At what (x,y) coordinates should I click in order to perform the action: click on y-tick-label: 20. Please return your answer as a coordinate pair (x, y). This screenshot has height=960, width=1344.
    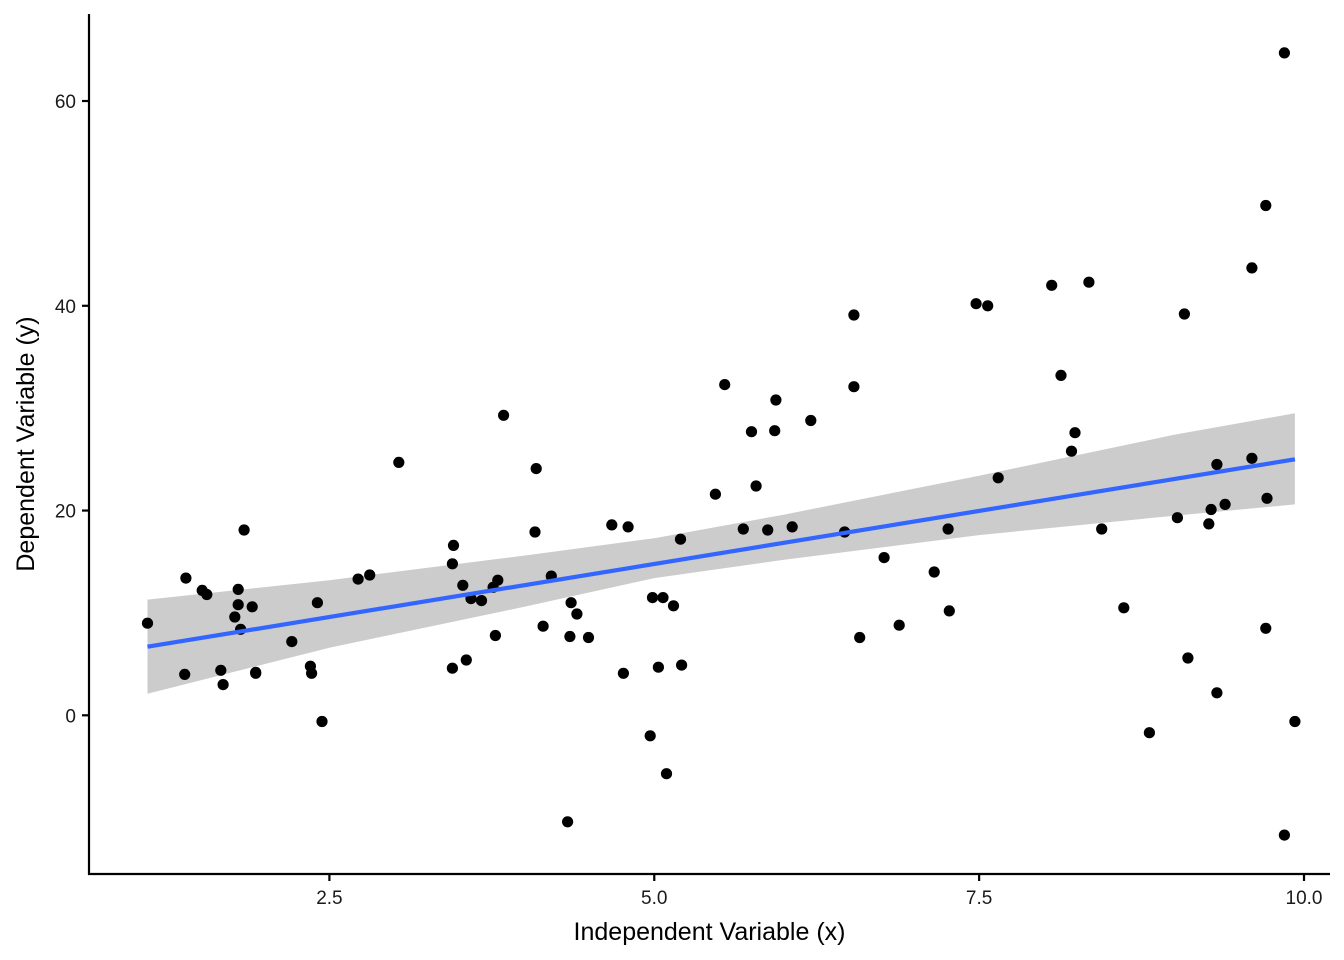
    Looking at the image, I should click on (65, 512).